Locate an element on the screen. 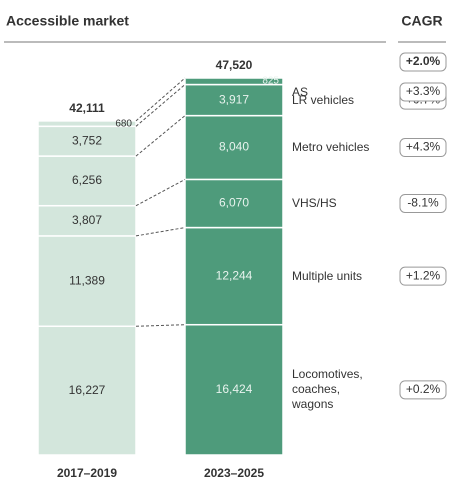 The image size is (451, 490). value-label: 16,227 is located at coordinates (87, 390).